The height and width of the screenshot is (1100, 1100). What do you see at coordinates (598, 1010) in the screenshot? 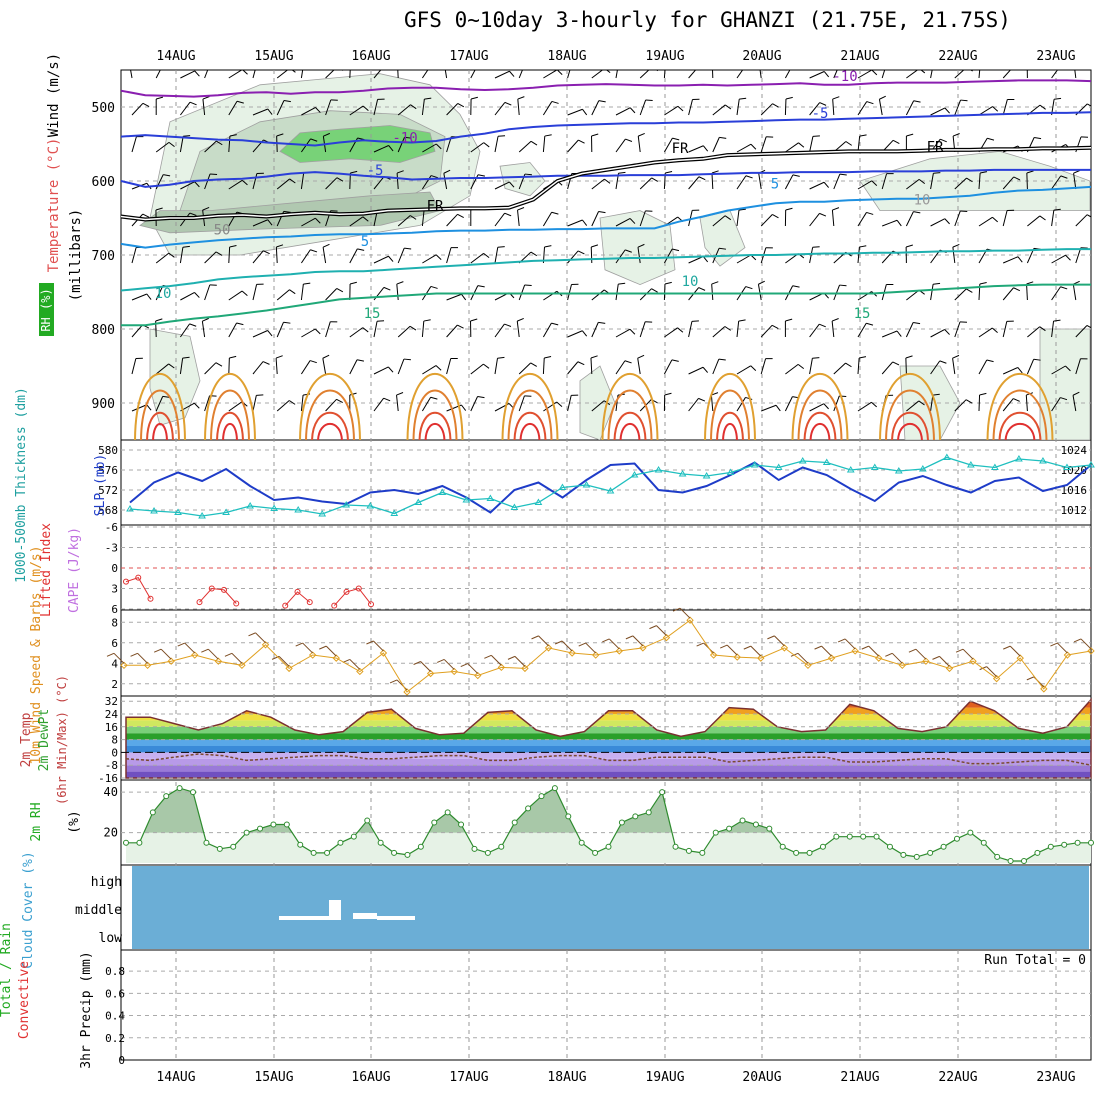
I see `precip-panel: 0.8 0.6 0.4 0.2 0 Run Total = 0` at bounding box center [598, 1010].